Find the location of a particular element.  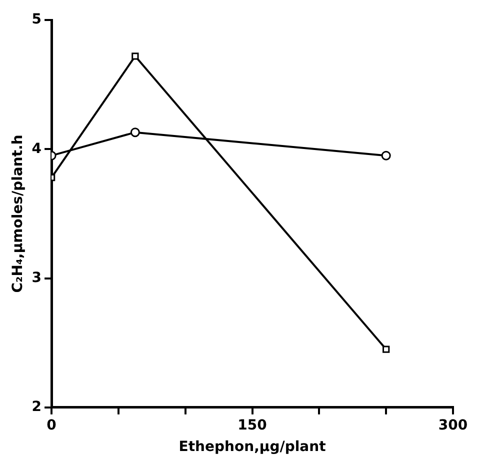

y-axis-title: C₂H₄,µmoles/plant.h is located at coordinates (18, 213).